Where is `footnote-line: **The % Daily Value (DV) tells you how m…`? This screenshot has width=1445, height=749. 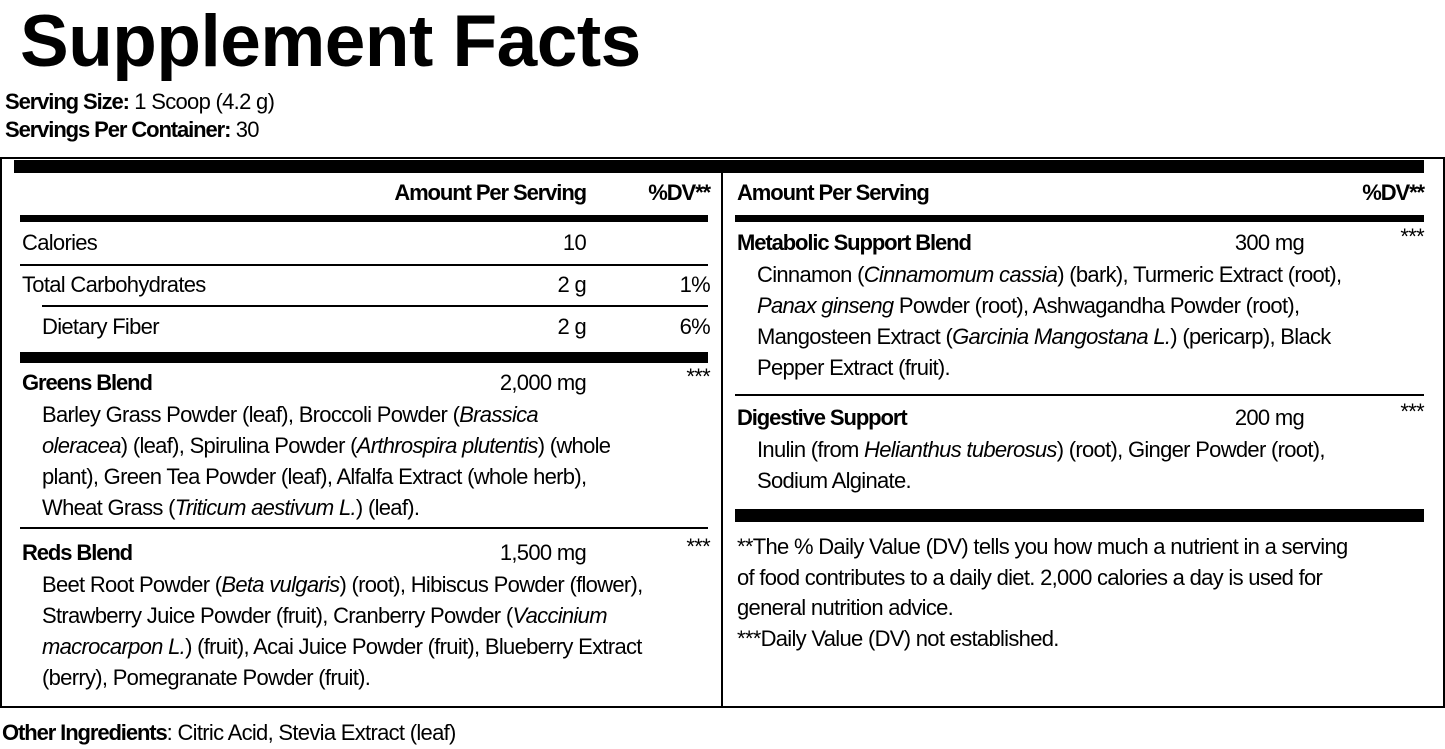 footnote-line: **The % Daily Value (DV) tells you how m… is located at coordinates (1042, 546).